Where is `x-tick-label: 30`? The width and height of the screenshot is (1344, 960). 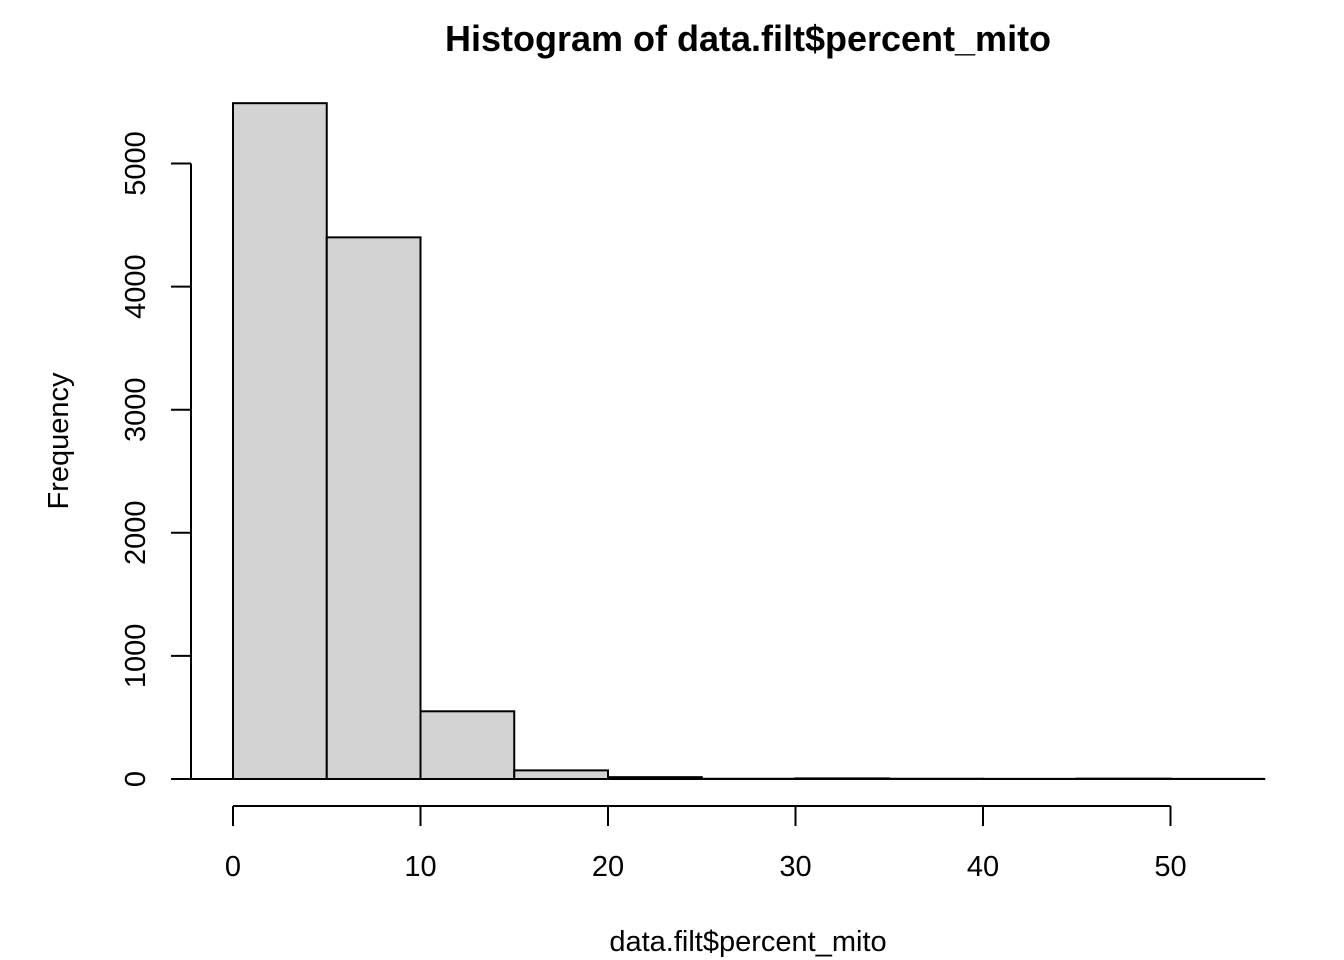
x-tick-label: 30 is located at coordinates (795, 867).